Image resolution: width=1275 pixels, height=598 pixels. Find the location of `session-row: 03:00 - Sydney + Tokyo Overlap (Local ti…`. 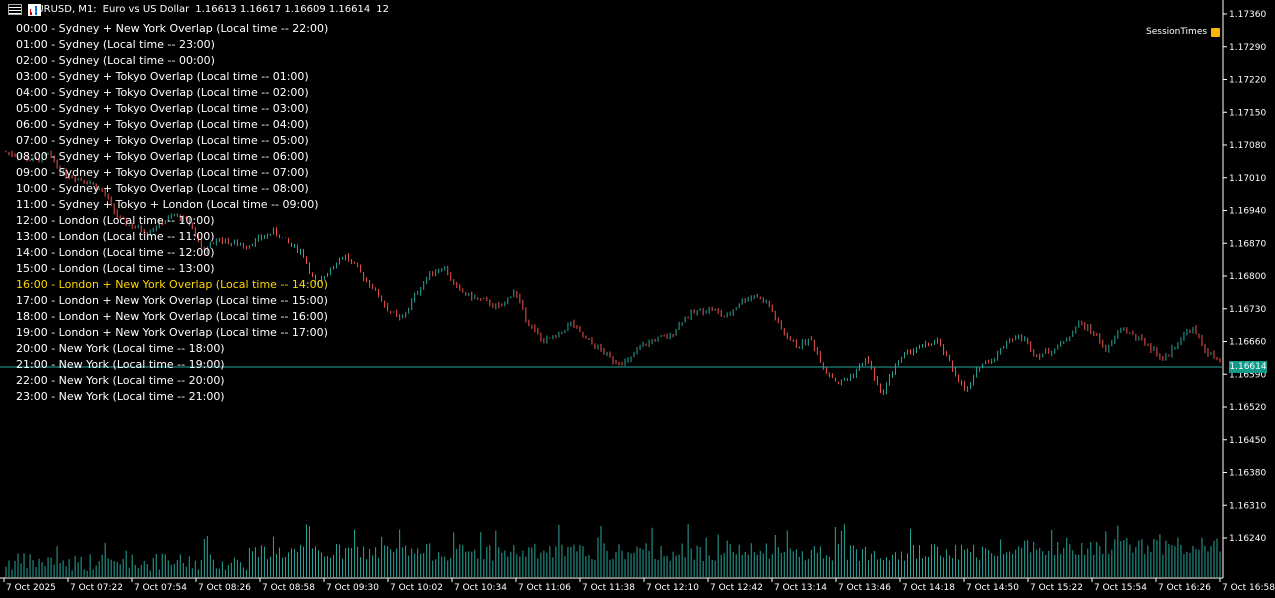

session-row: 03:00 - Sydney + Tokyo Overlap (Local ti… is located at coordinates (162, 76).